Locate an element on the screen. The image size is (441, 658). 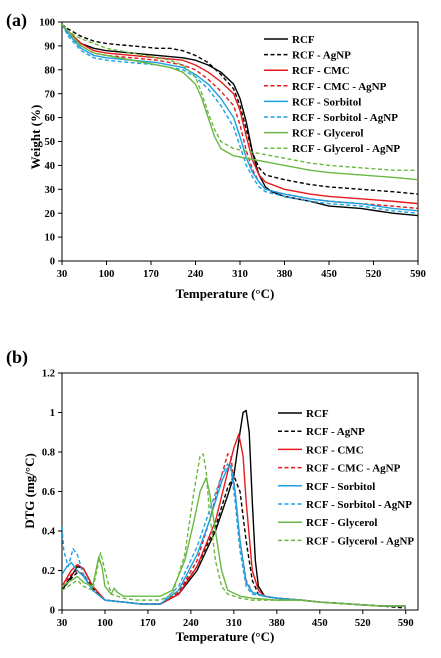
panel-a-x-tick-label: 450 is located at coordinates (329, 274).